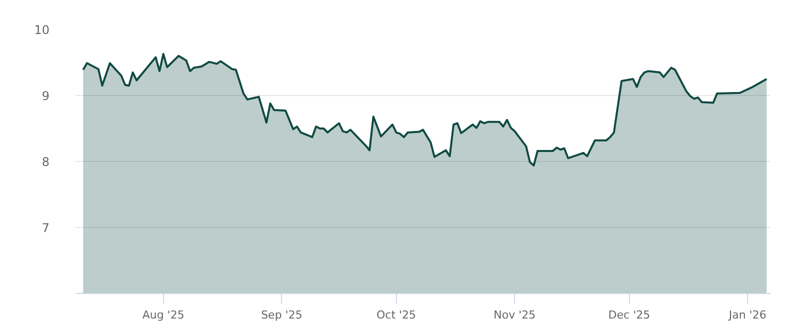 The image size is (800, 324). What do you see at coordinates (515, 315) in the screenshot?
I see `x-tick-label: Nov '25` at bounding box center [515, 315].